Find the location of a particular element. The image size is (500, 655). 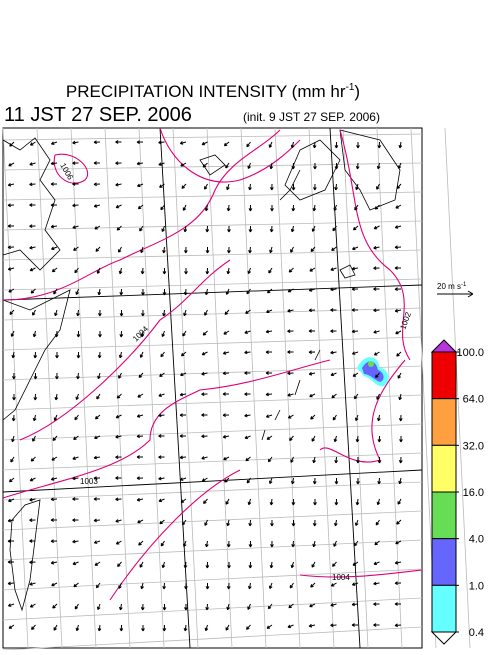

title-exponent: -1 is located at coordinates (350, 87).